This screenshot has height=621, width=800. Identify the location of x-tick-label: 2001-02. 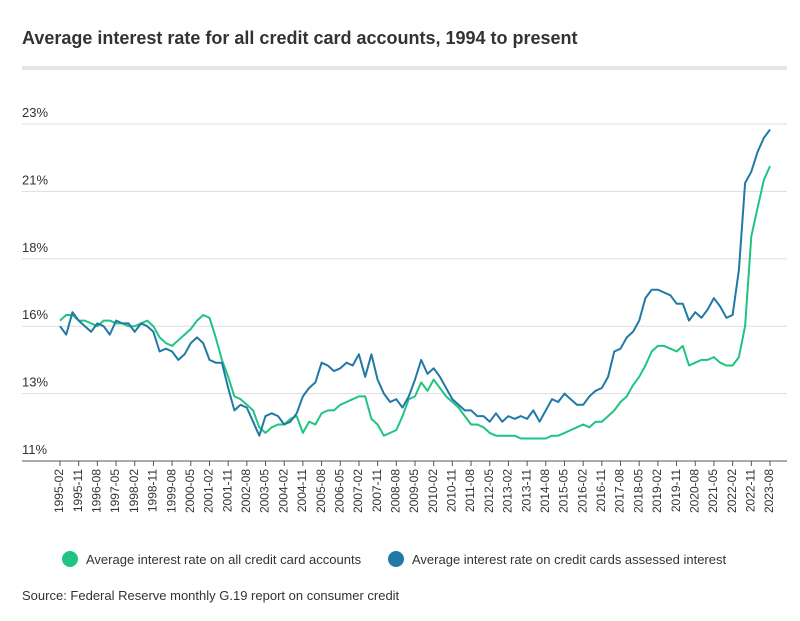
(209, 491).